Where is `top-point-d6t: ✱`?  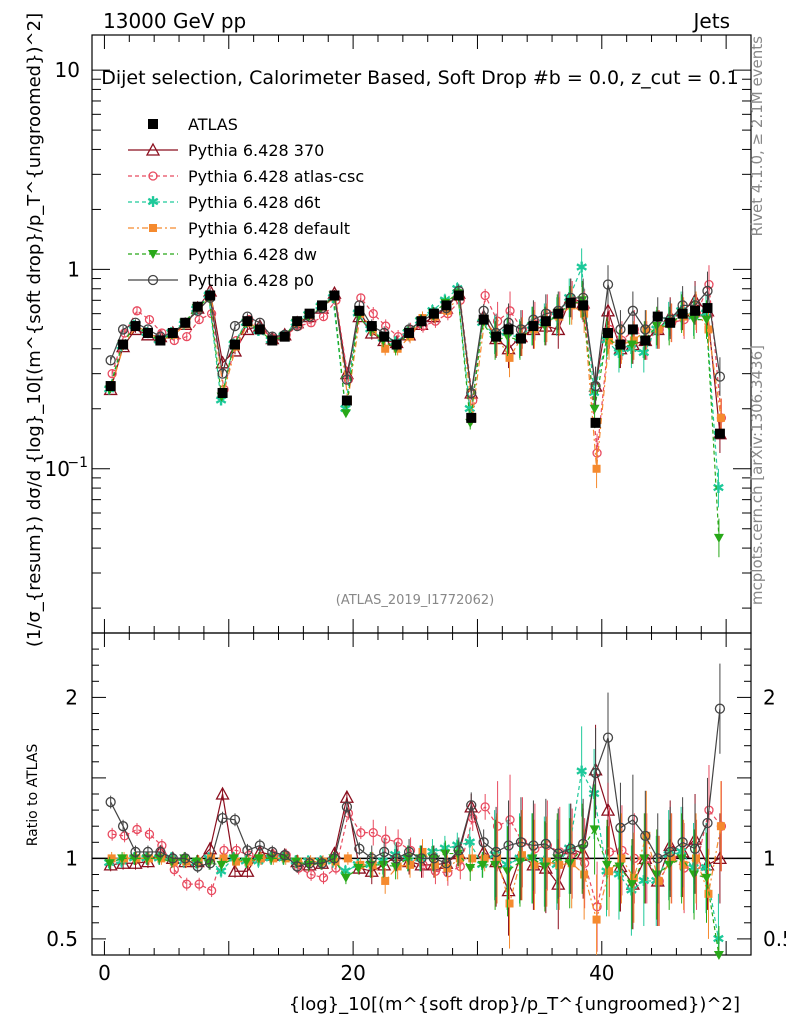
top-point-d6t: ✱ is located at coordinates (581, 268).